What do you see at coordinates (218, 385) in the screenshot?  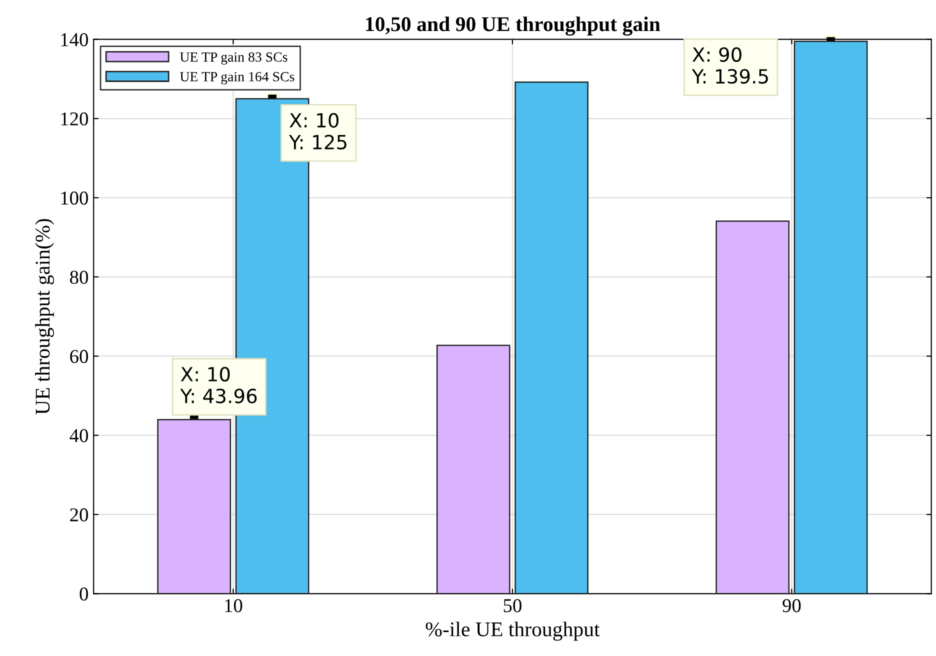 I see `annotation: X: 10 Y: 43.96` at bounding box center [218, 385].